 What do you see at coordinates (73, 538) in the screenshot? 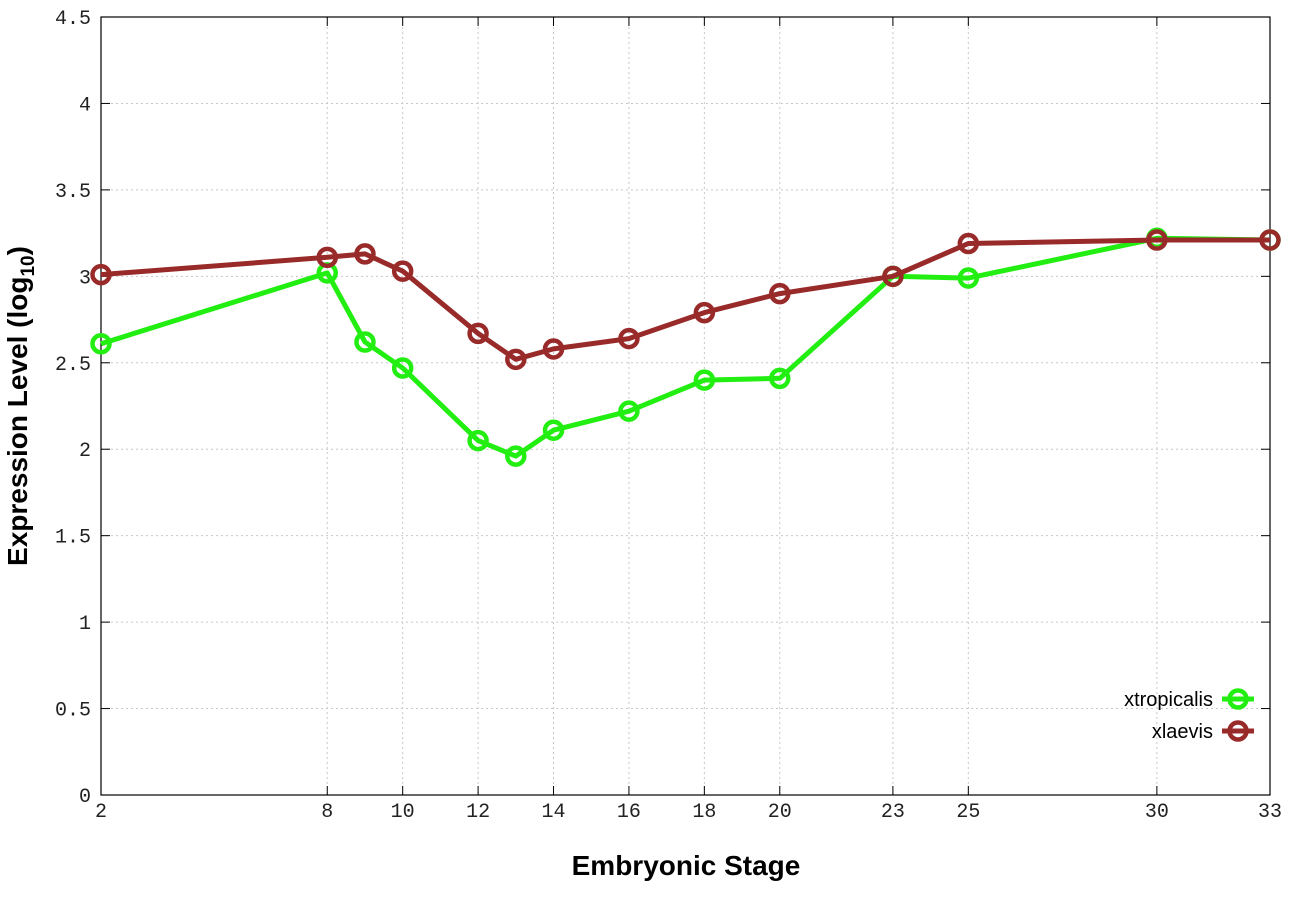
I see `y-tick-label: 1.5` at bounding box center [73, 538].